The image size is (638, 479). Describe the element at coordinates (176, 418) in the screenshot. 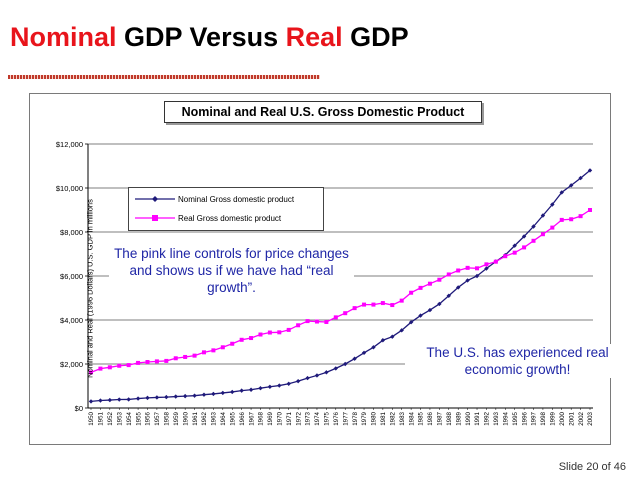

I see `x-tick-label: 1959` at that location.